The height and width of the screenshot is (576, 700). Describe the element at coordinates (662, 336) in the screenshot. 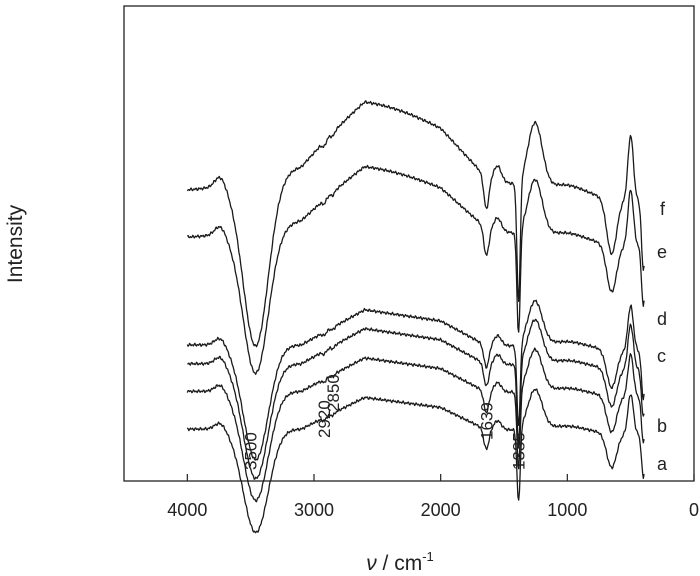

I see `curve-labels: ab cd e f` at that location.